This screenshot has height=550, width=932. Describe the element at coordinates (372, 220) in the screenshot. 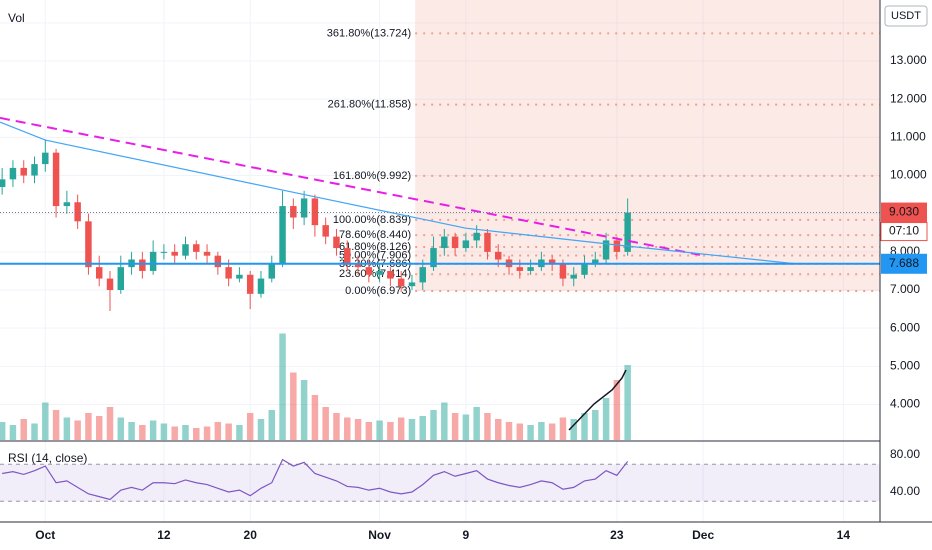

I see `fib-label: 100.00%(8.839)` at that location.